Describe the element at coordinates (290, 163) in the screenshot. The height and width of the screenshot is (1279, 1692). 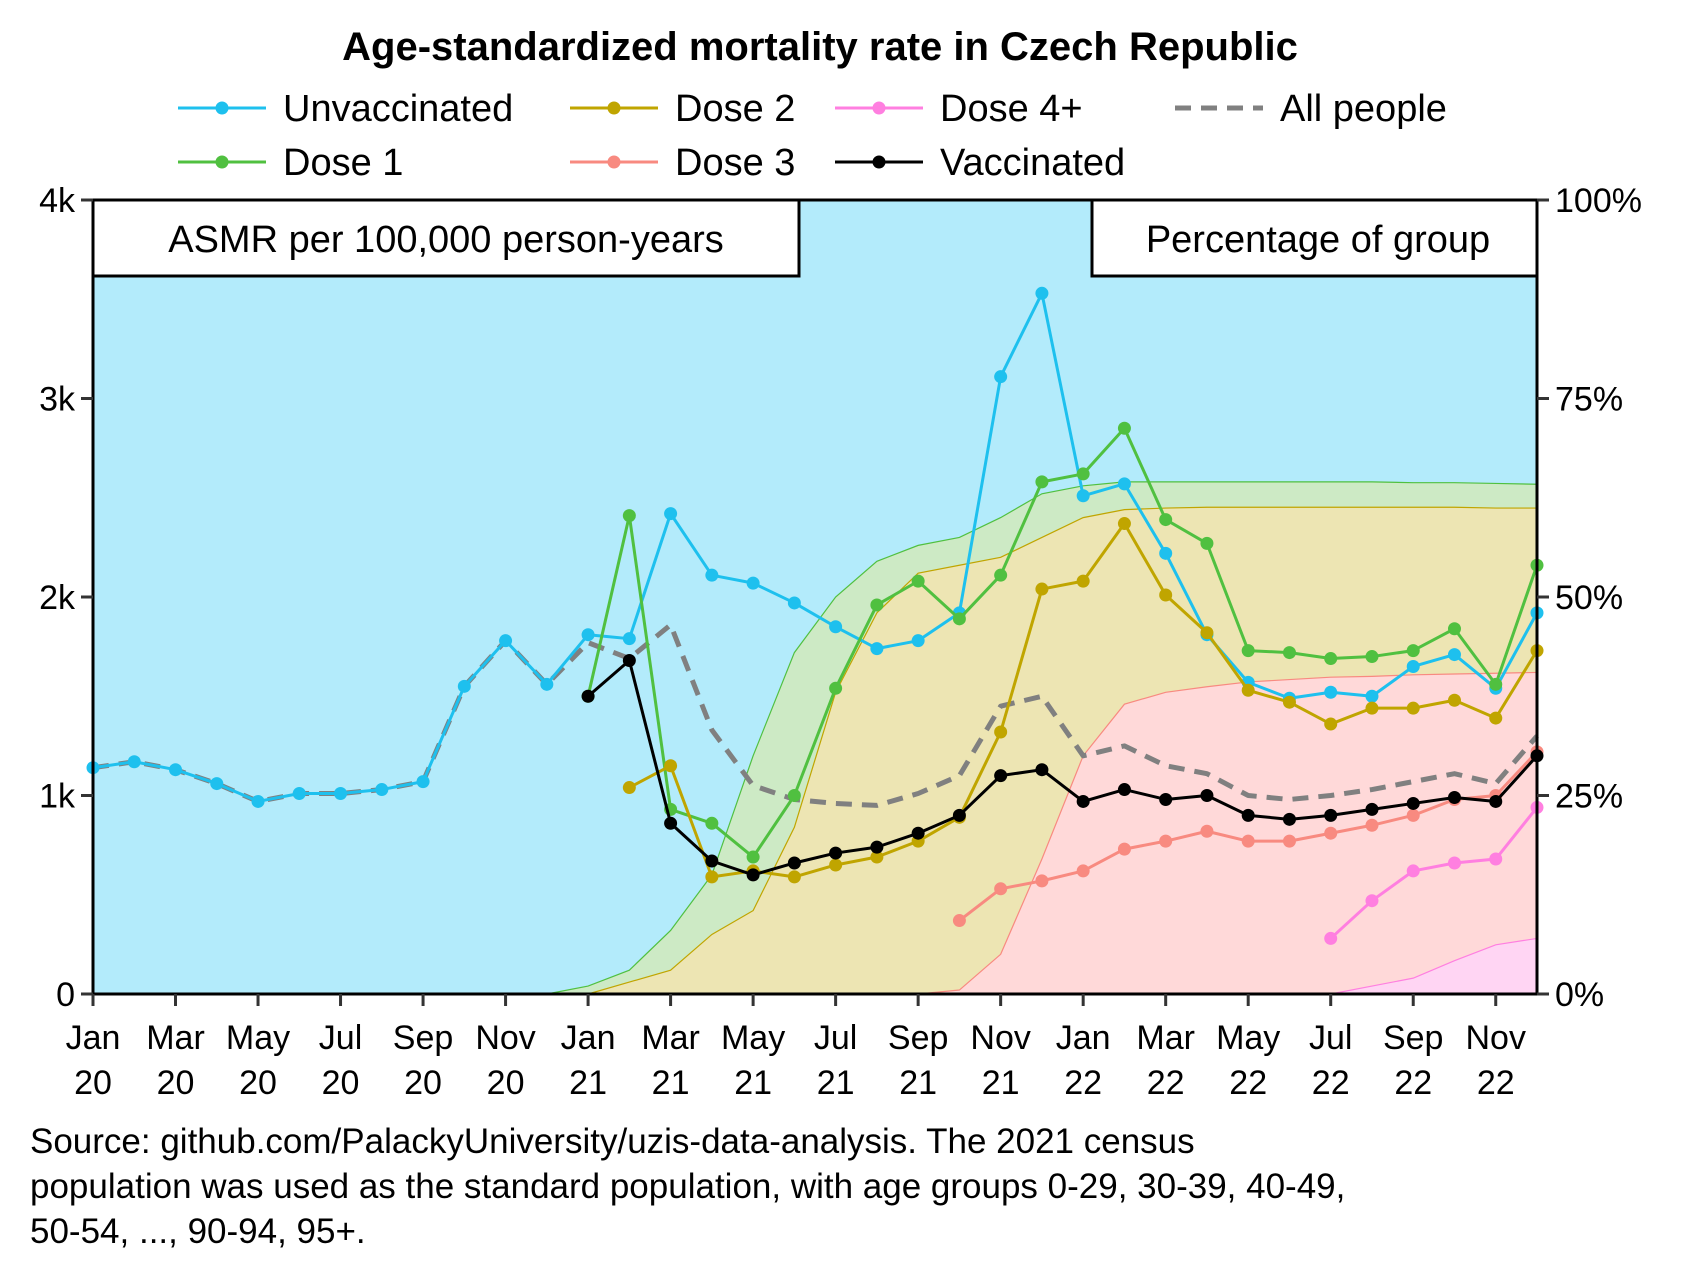
I see `legend-item-dose-1: Dose 1` at that location.